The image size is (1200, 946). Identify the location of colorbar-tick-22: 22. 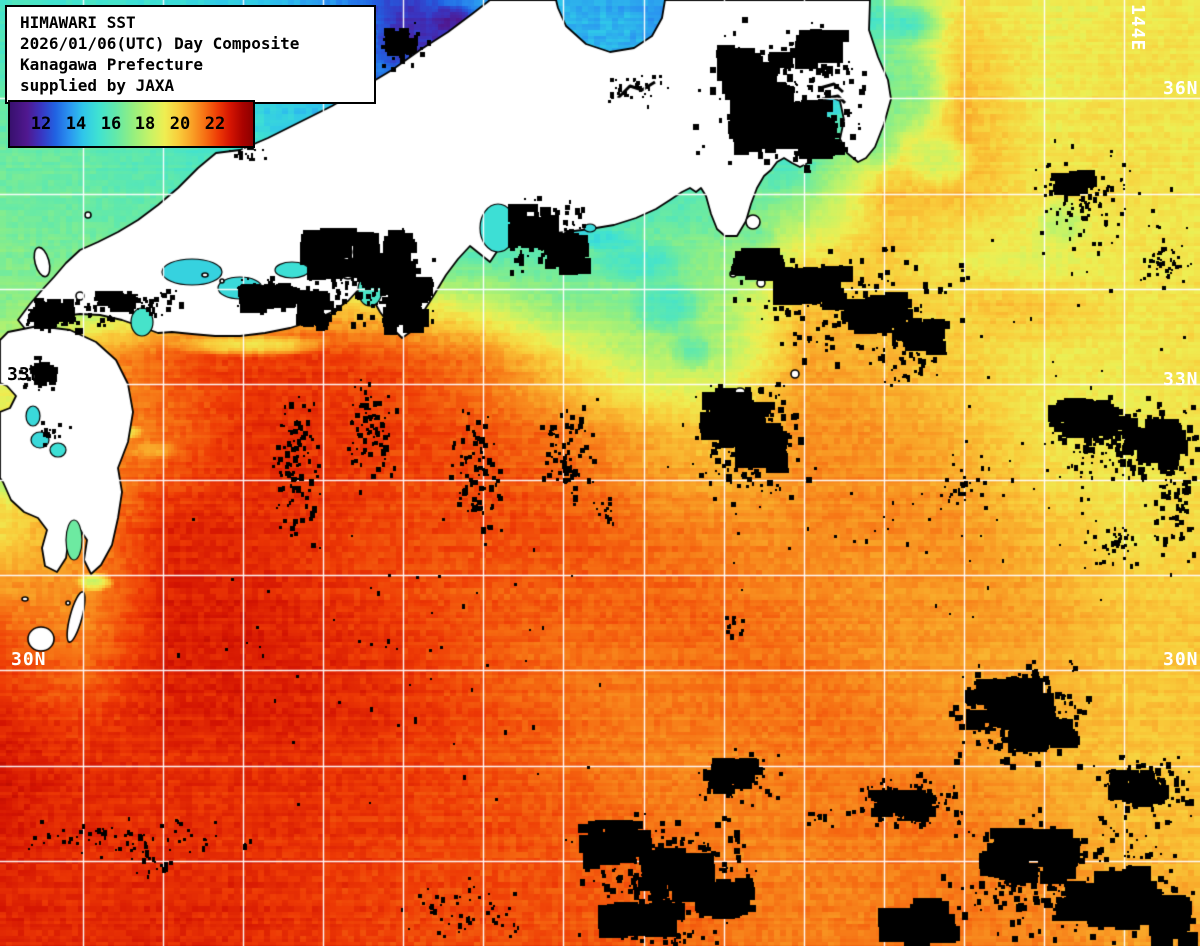
(215, 124).